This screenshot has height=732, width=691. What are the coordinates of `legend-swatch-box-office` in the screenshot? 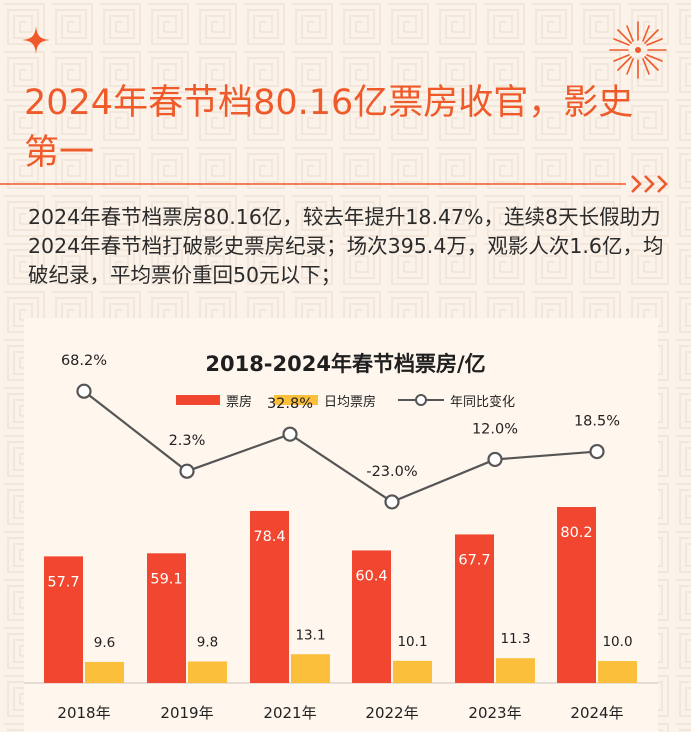 It's located at (197, 400).